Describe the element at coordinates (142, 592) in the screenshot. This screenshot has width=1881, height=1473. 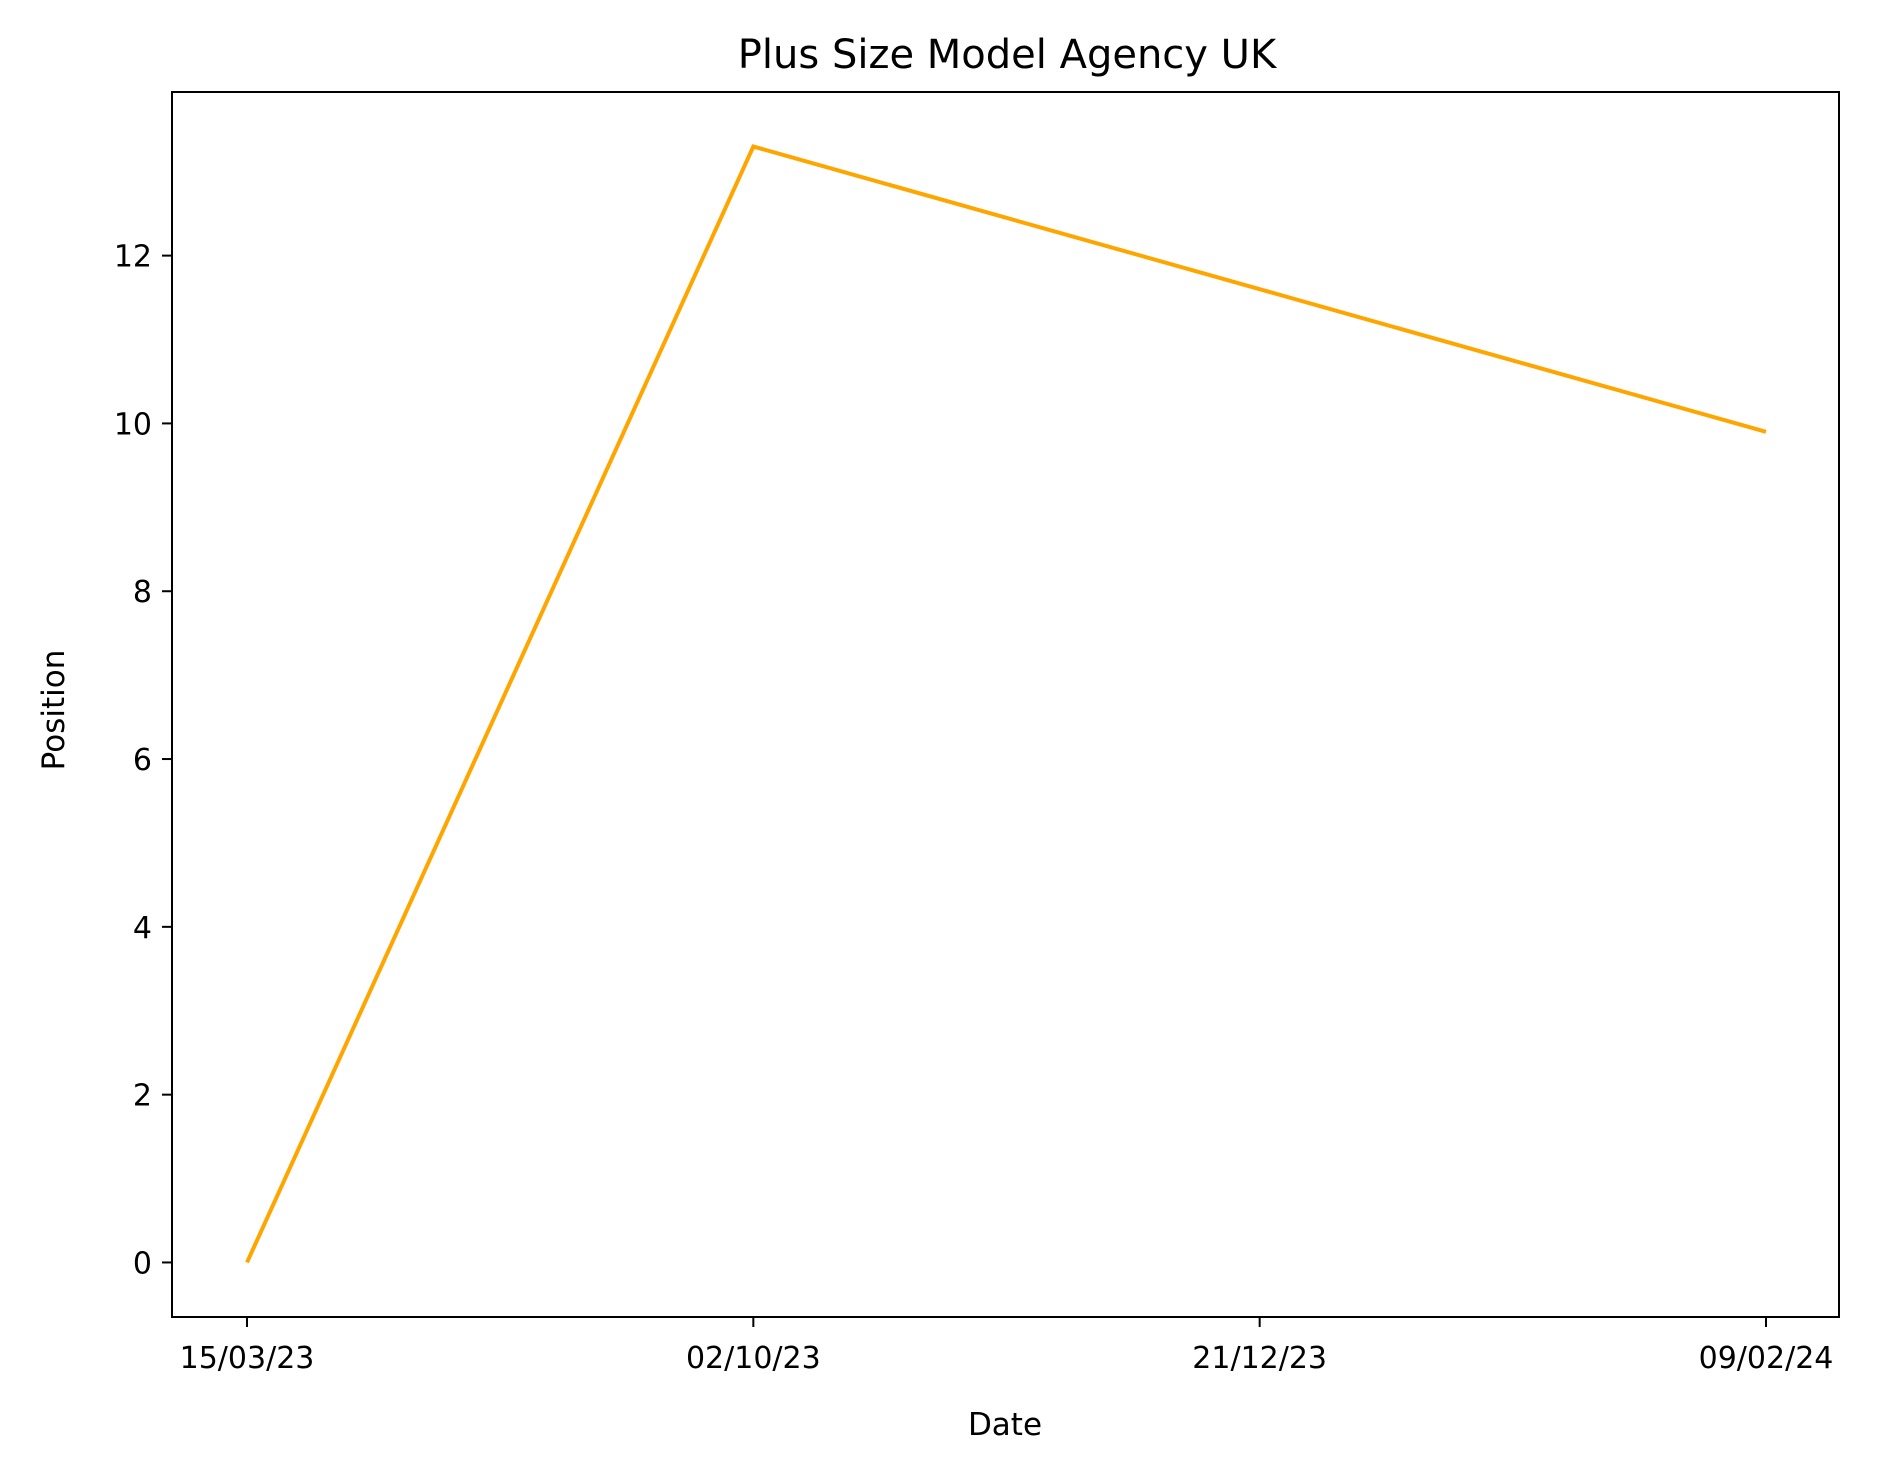
I see `y-tick-label: 8` at that location.